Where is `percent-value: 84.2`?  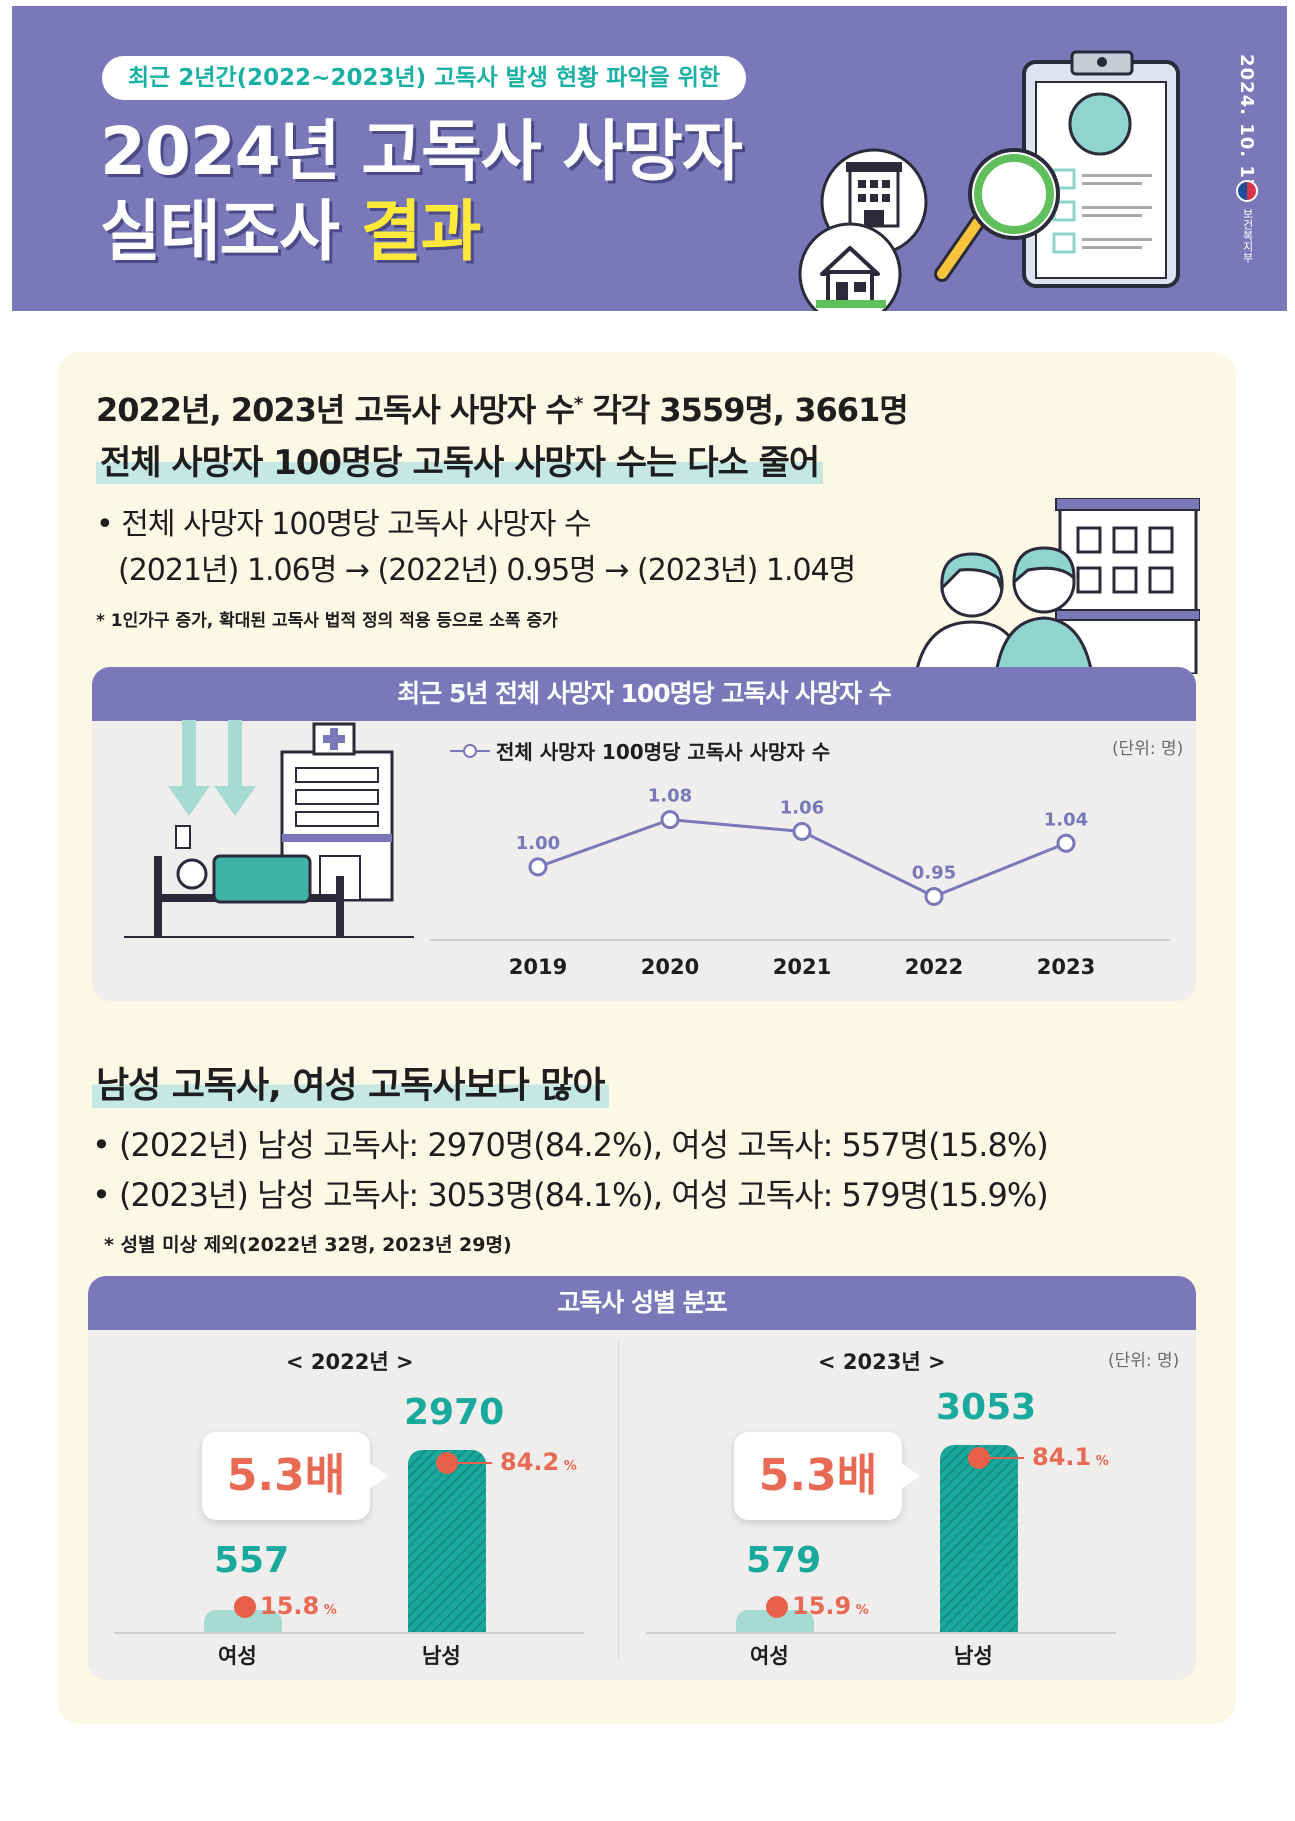
percent-value: 84.2 is located at coordinates (530, 1461).